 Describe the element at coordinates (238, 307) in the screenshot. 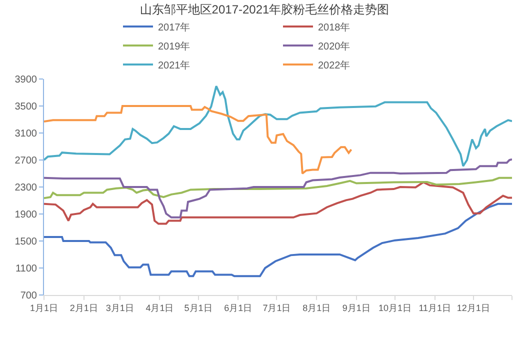

I see `x-tick-label: 6月1日` at that location.